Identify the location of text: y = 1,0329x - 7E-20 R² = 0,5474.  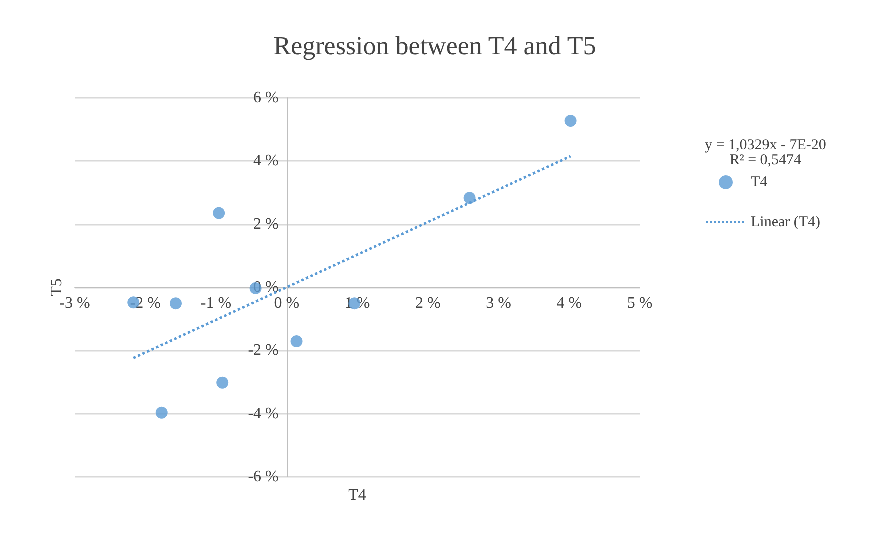
(765, 153).